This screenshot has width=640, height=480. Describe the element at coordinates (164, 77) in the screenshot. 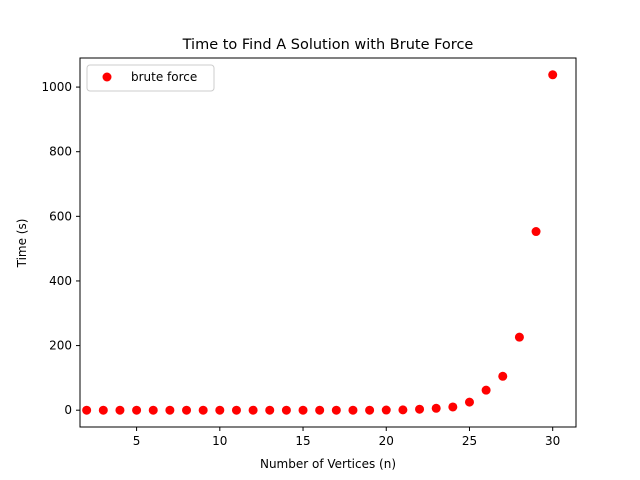

I see `legend-label: brute force` at that location.